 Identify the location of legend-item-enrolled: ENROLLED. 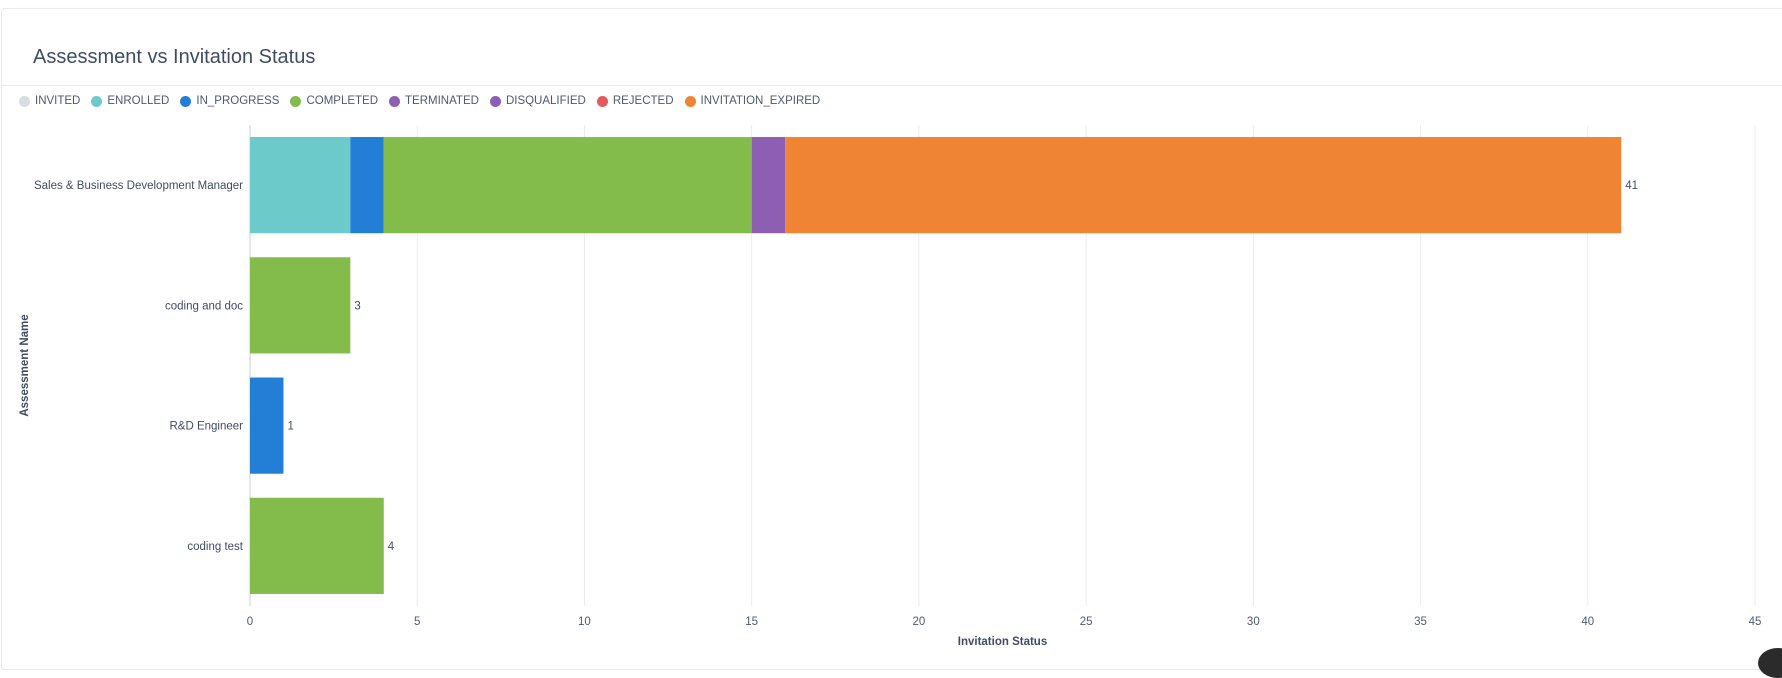
(130, 101).